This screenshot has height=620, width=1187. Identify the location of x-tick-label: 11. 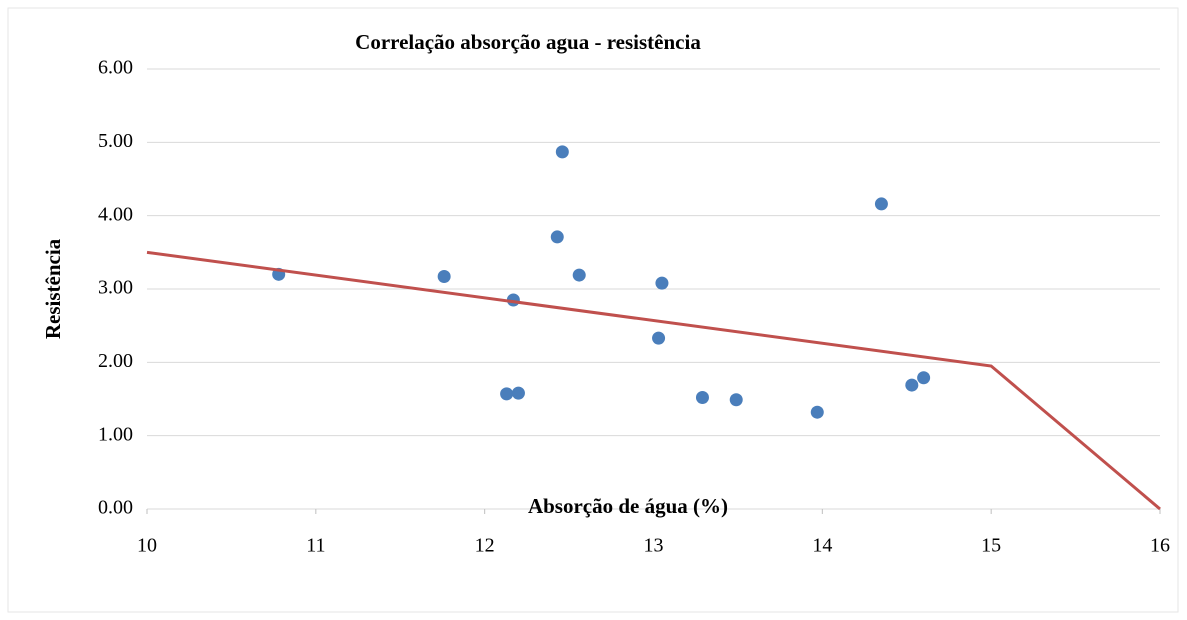
(315, 546).